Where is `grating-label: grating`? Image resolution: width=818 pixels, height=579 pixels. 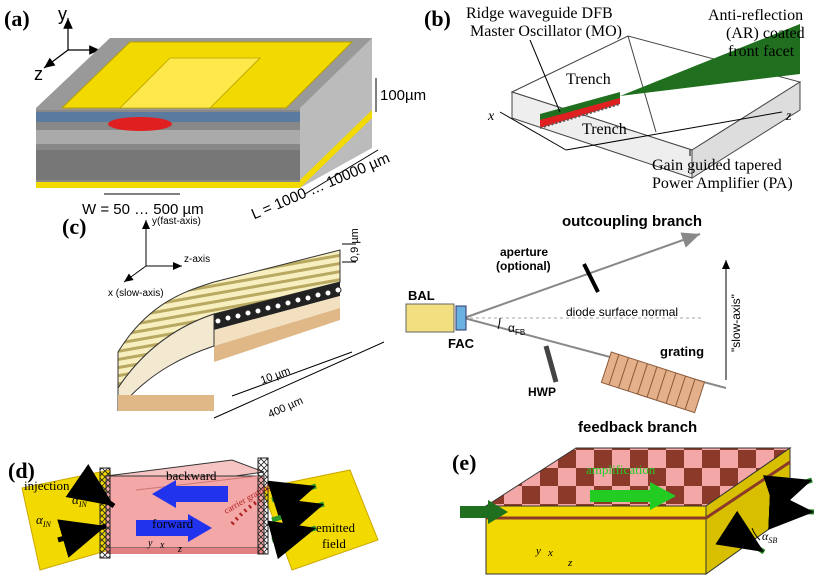
grating-label: grating is located at coordinates (682, 351).